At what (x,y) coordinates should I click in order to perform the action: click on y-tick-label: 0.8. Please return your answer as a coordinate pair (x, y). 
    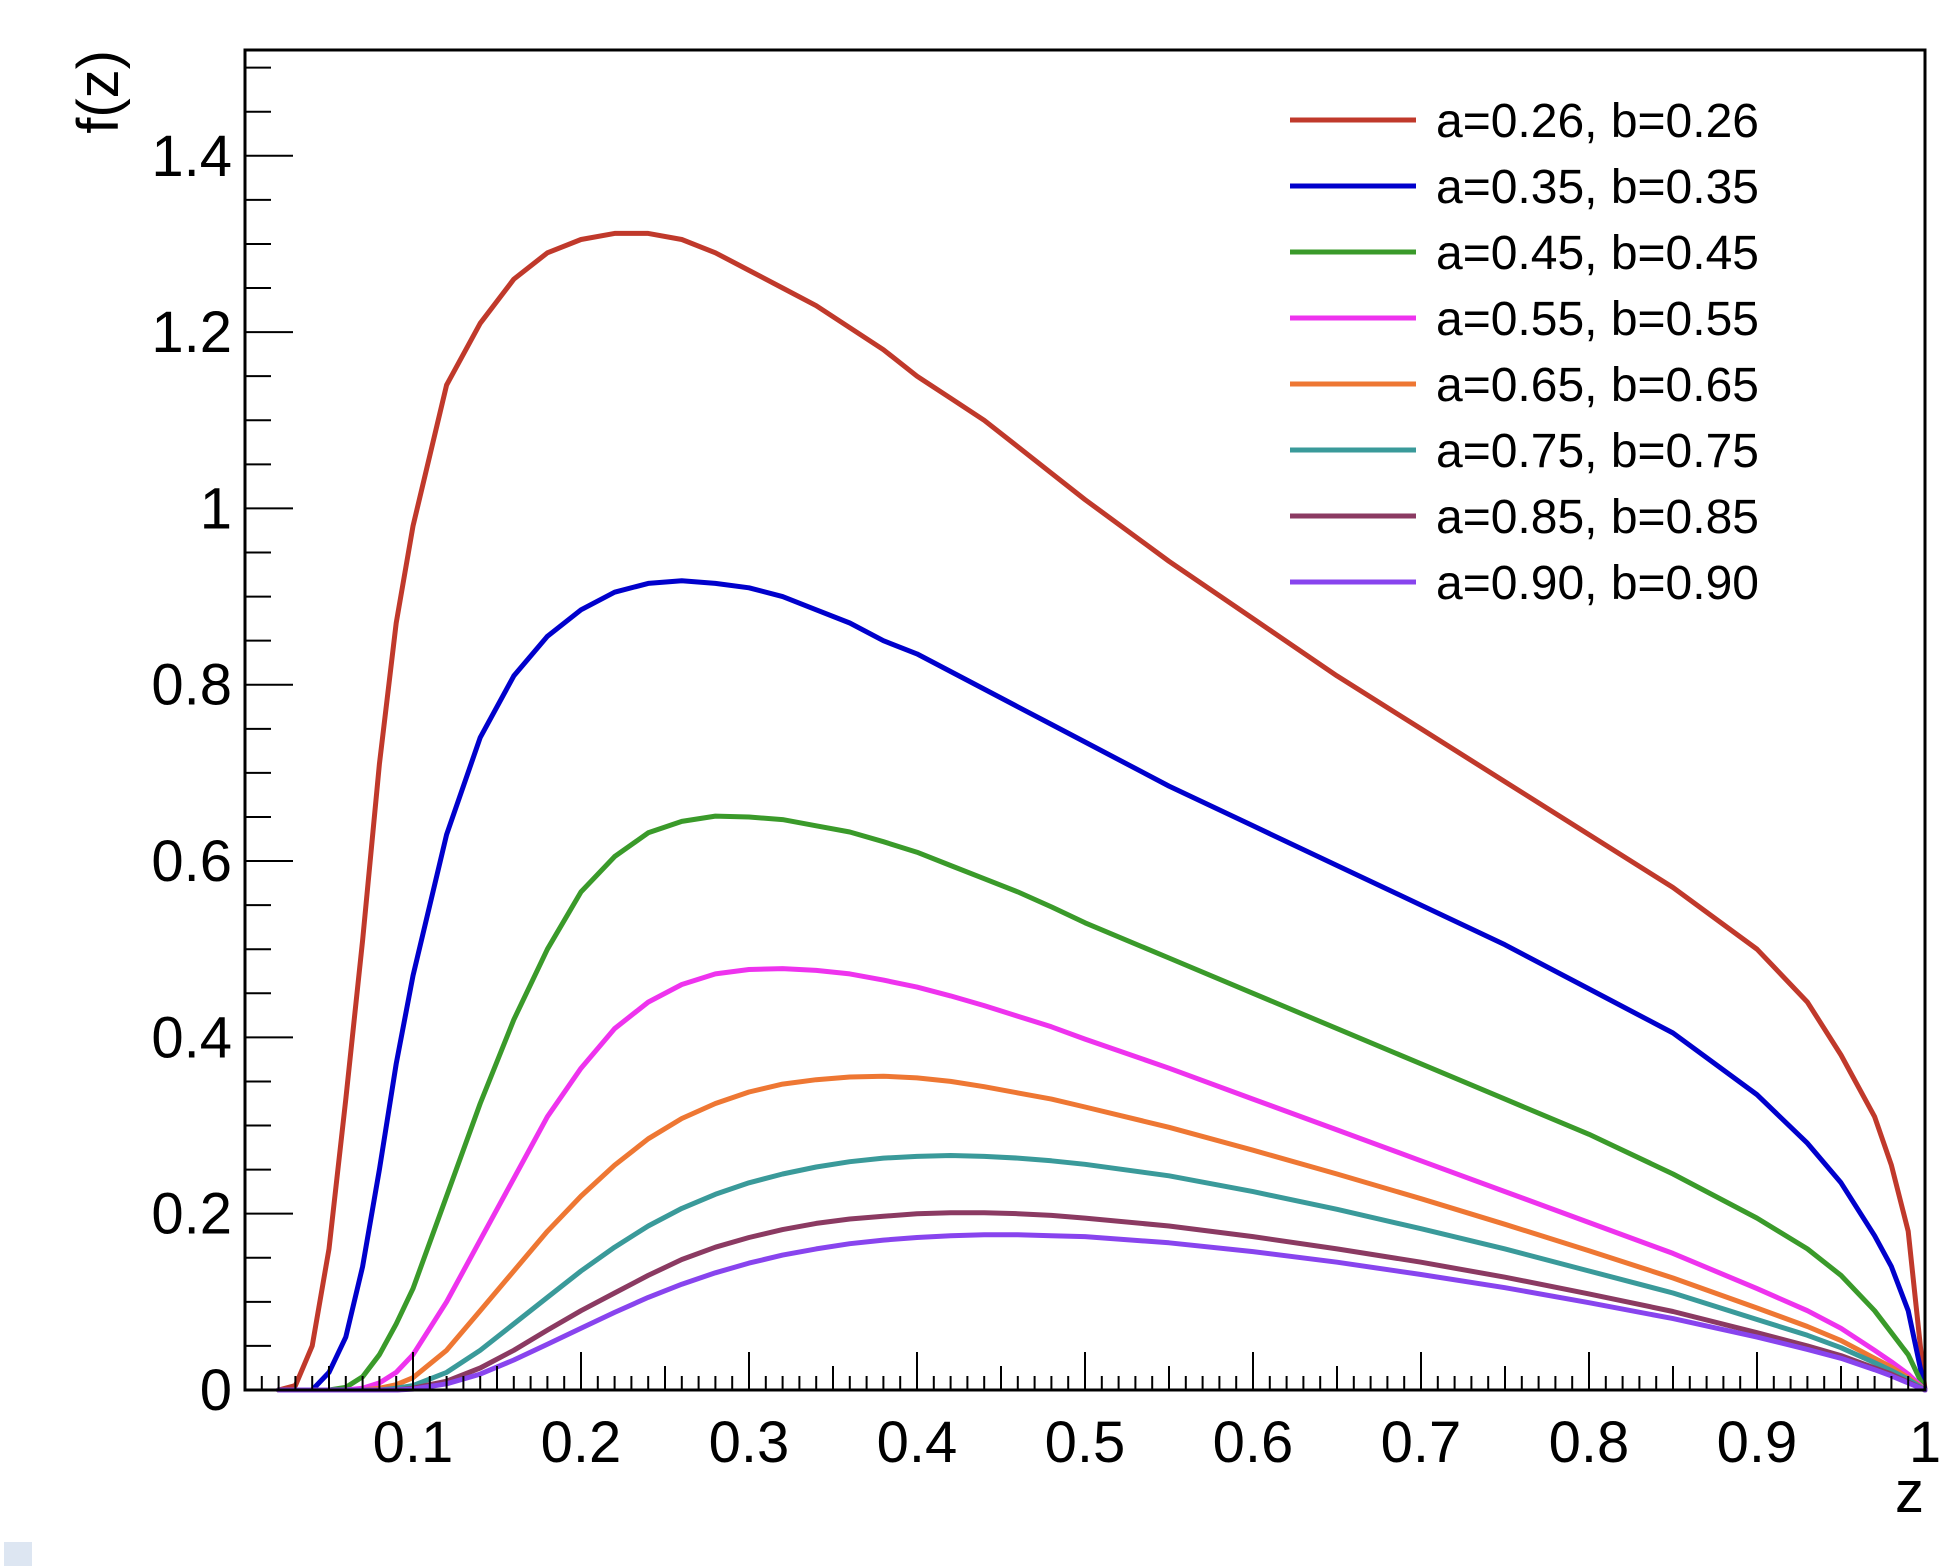
    Looking at the image, I should click on (191, 685).